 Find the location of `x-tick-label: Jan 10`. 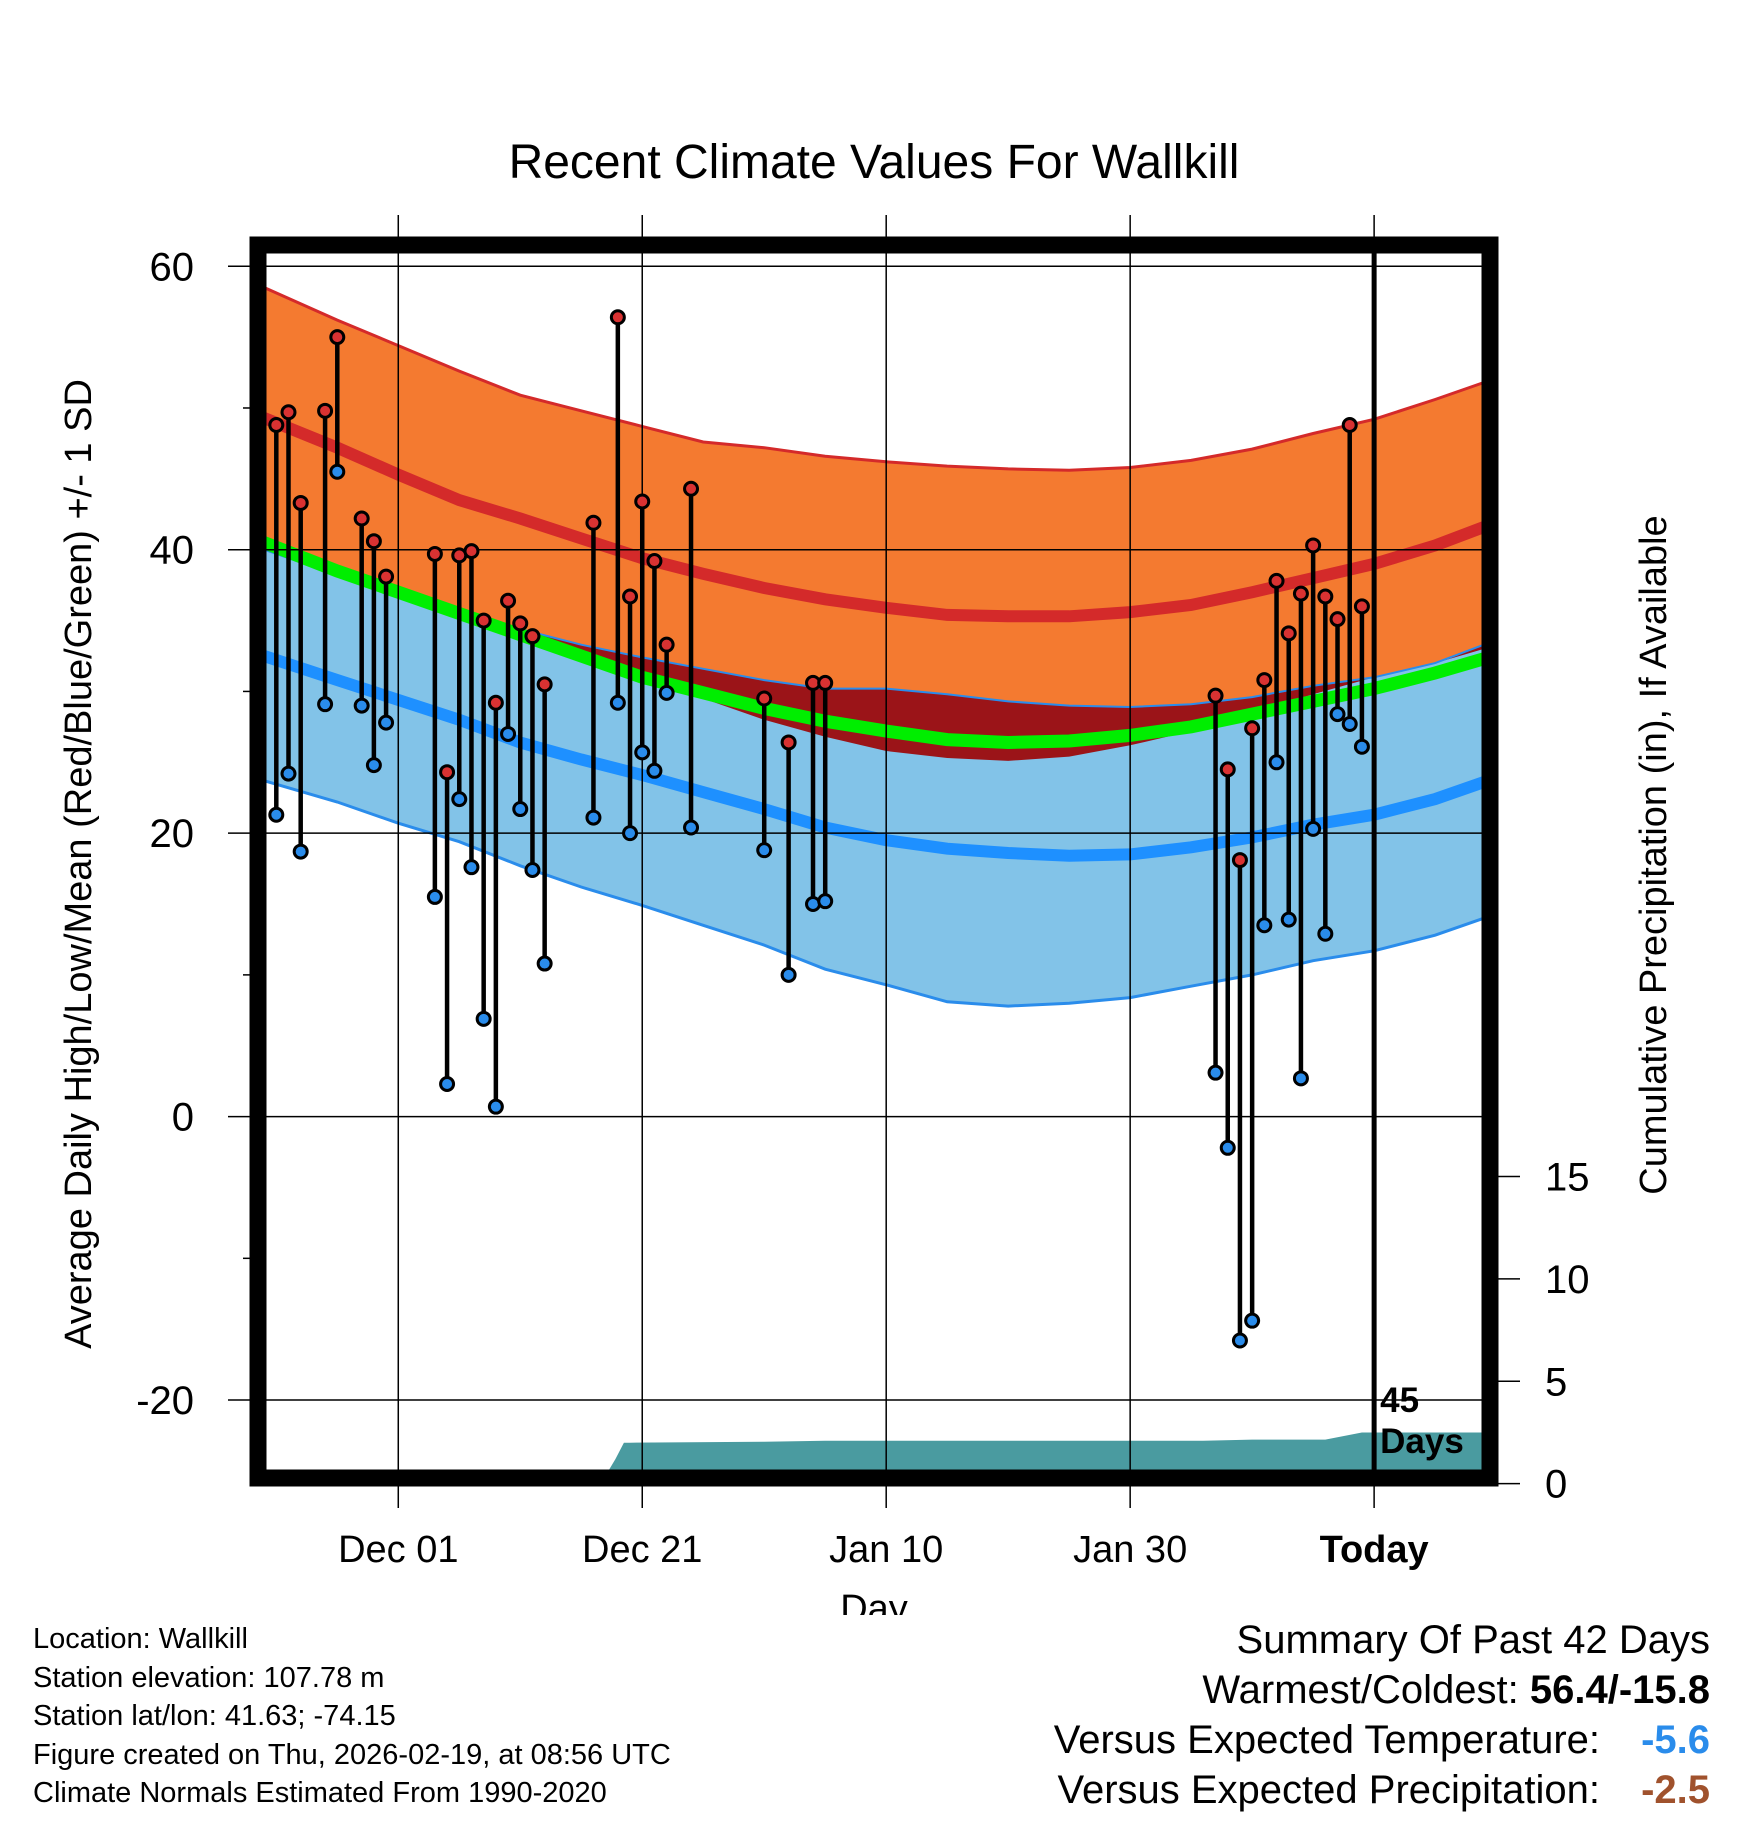

x-tick-label: Jan 10 is located at coordinates (886, 1550).